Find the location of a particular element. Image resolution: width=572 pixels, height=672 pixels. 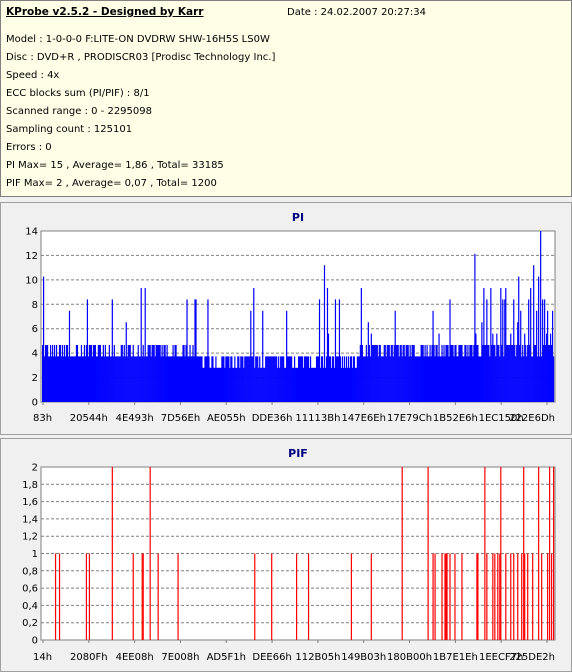

y-tick-label: 1 is located at coordinates (35, 554).